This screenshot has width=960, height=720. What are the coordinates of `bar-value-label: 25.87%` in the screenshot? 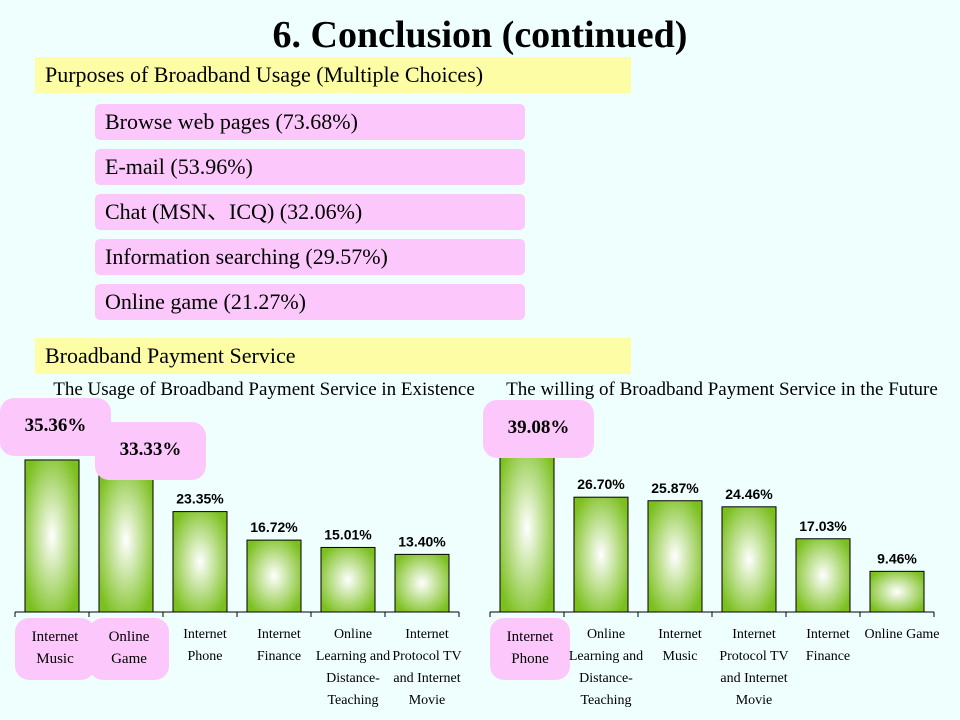 It's located at (675, 488).